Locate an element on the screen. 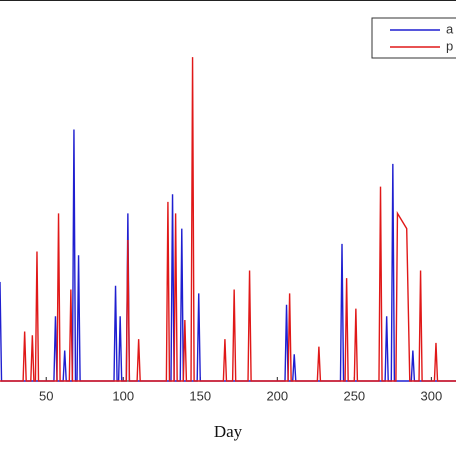 The width and height of the screenshot is (456, 456). x-tick-label: 150 is located at coordinates (200, 395).